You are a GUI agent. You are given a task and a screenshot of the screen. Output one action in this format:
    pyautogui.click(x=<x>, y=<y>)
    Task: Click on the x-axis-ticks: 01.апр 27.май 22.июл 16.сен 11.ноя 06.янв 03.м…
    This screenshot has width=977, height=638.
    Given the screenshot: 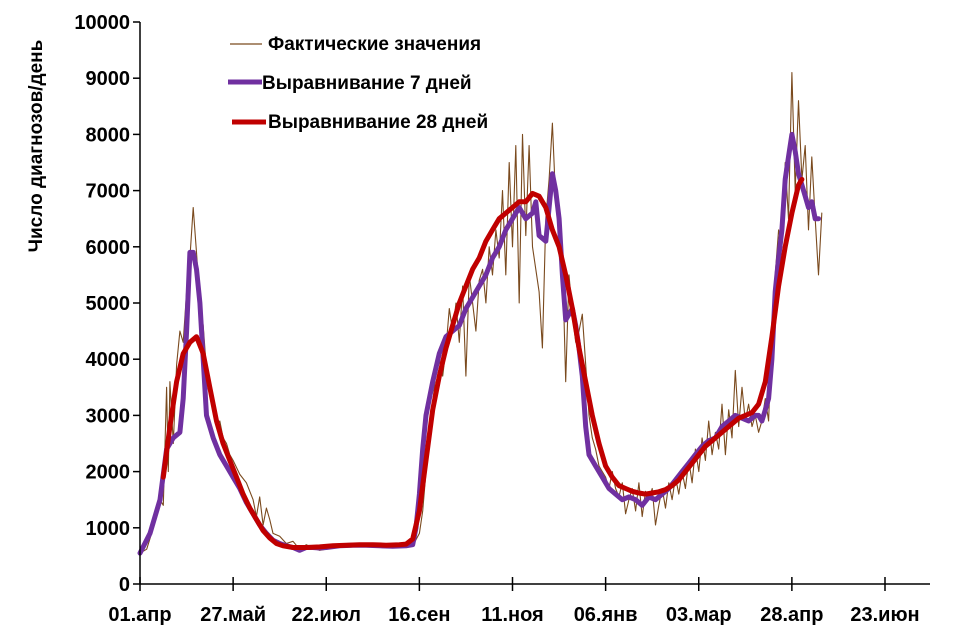 What is the action you would take?
    pyautogui.click(x=514, y=601)
    